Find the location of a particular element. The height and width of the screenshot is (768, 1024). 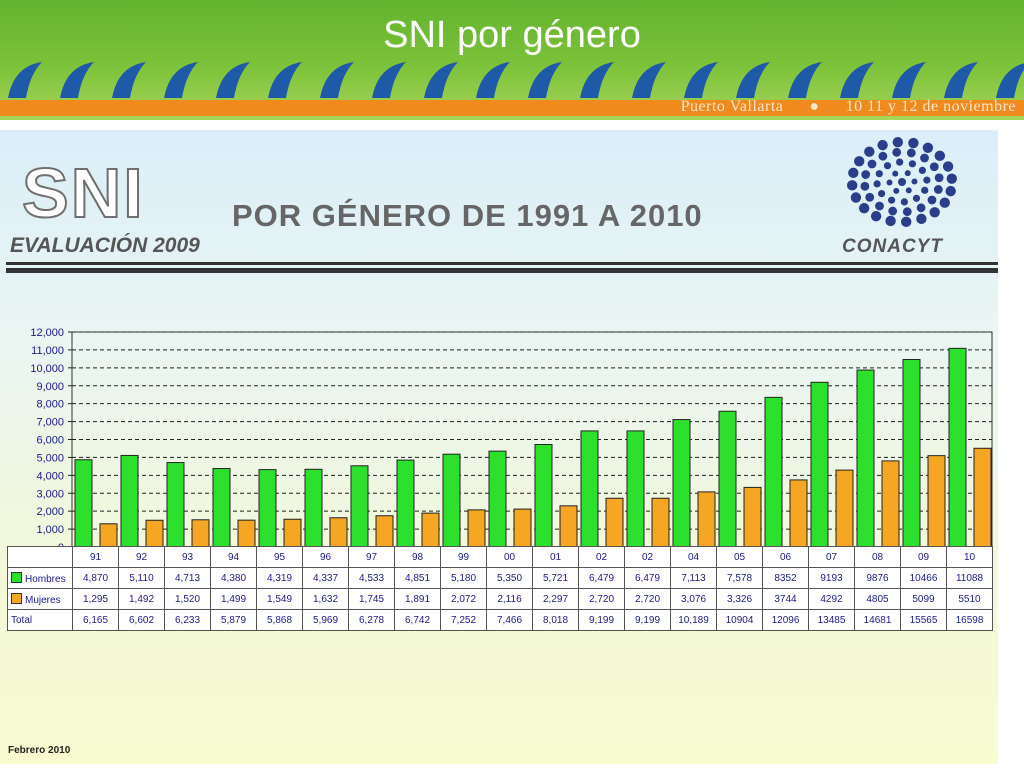

legend-key is located at coordinates (16, 598).